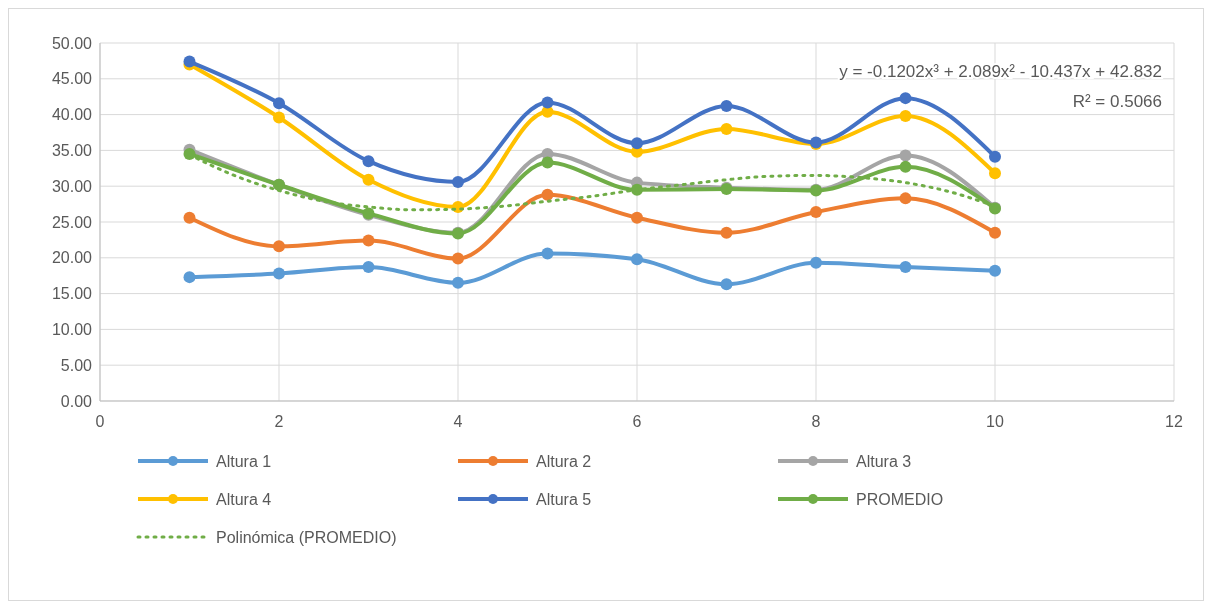  What do you see at coordinates (72, 79) in the screenshot?
I see `y-tick-label: 45.00` at bounding box center [72, 79].